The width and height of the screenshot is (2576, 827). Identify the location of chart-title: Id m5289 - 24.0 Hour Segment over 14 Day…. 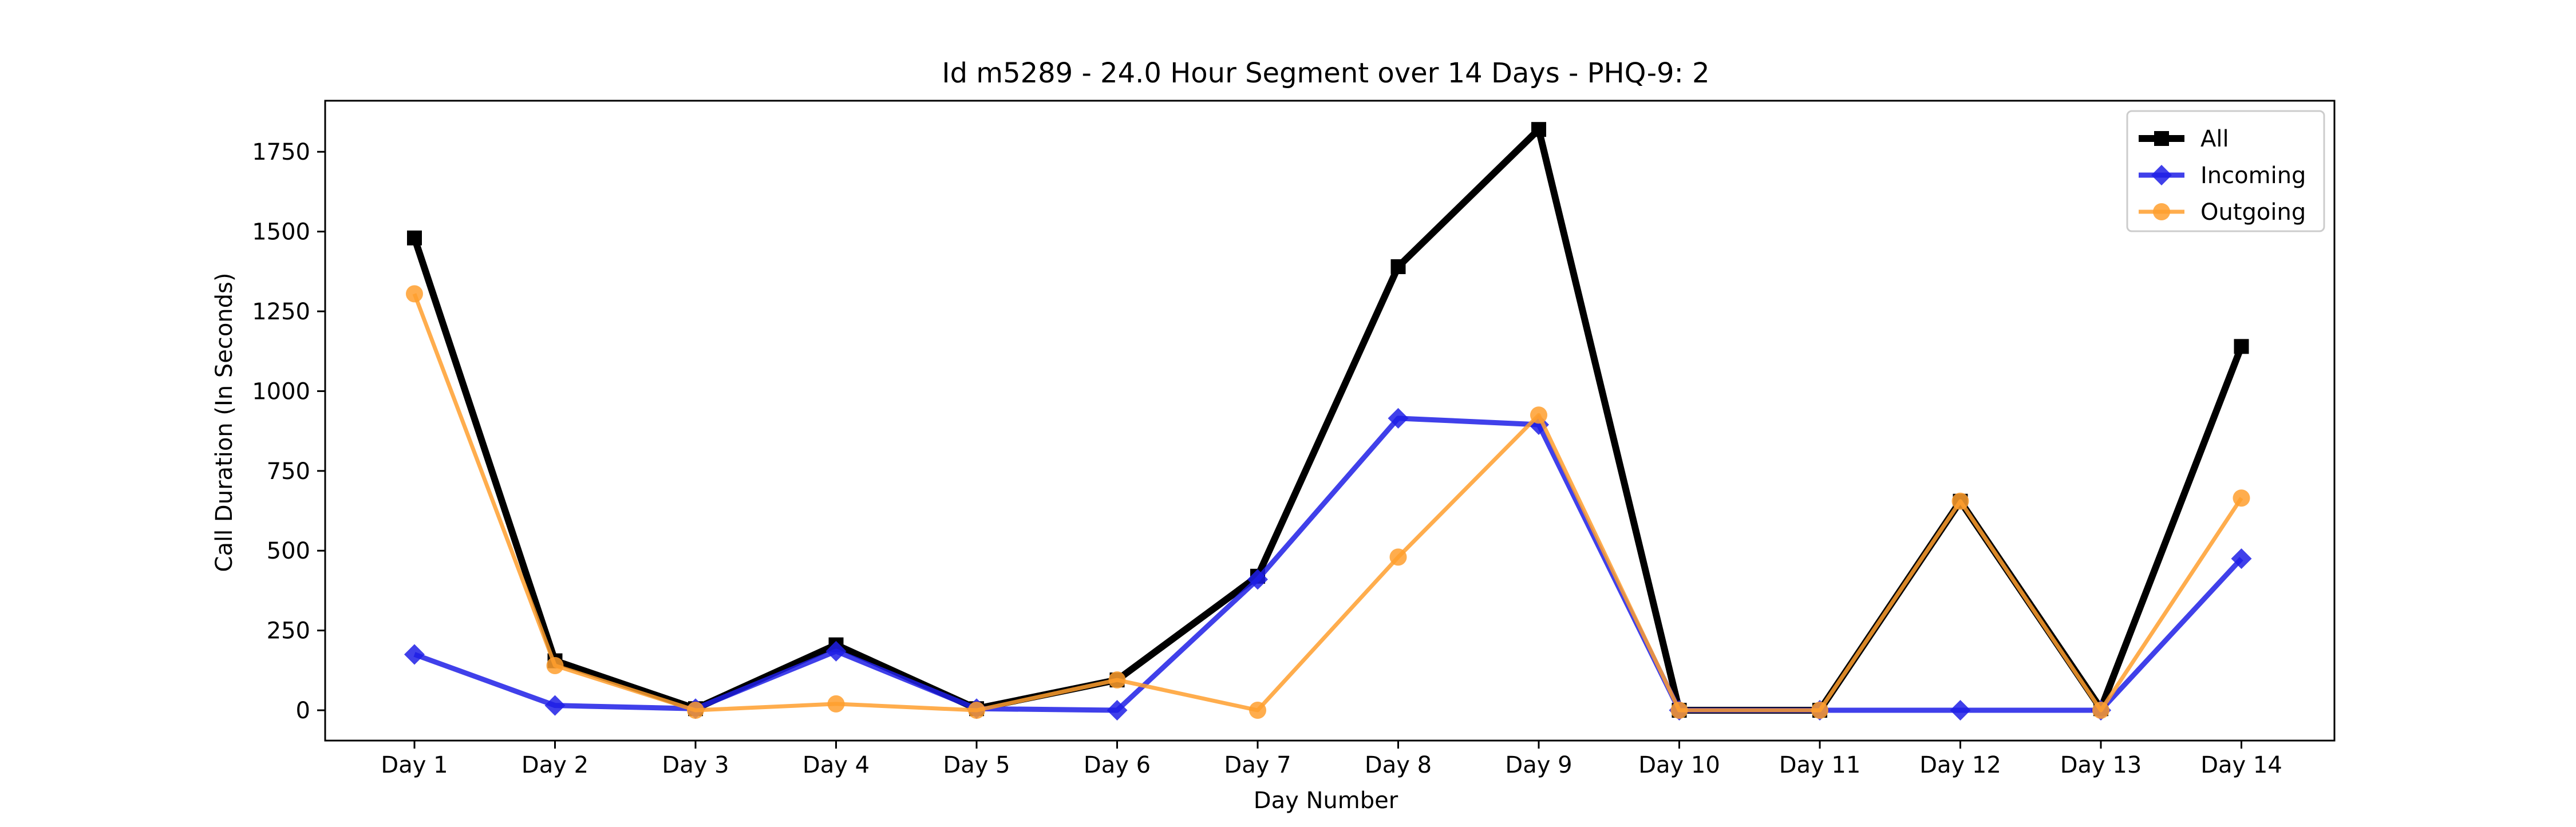
(1325, 73).